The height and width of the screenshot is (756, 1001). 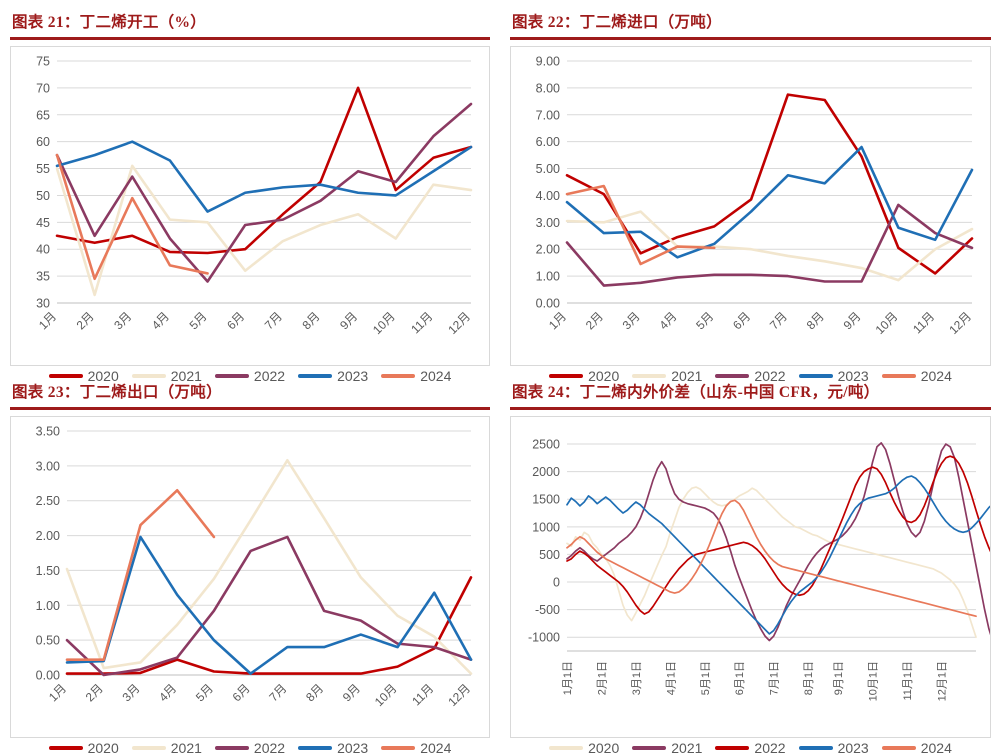 What do you see at coordinates (548, 169) in the screenshot?
I see `y-axis-tick-label: 5.00` at bounding box center [548, 169].